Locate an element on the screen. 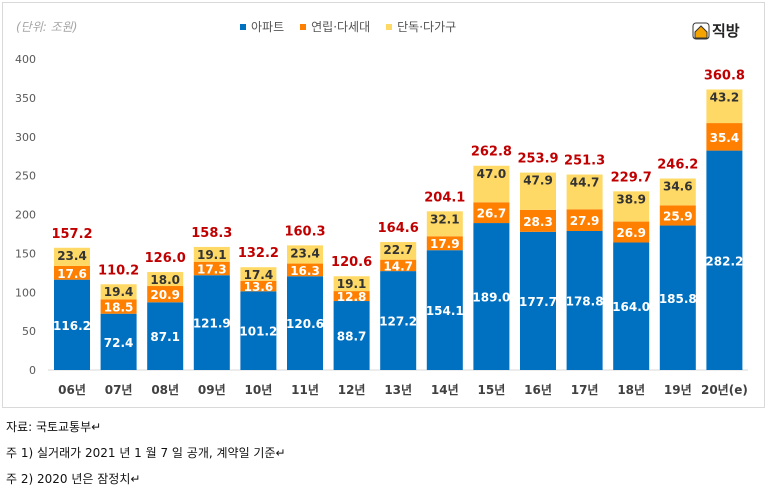 This screenshot has width=767, height=492. data-label: 19.1 is located at coordinates (352, 284).